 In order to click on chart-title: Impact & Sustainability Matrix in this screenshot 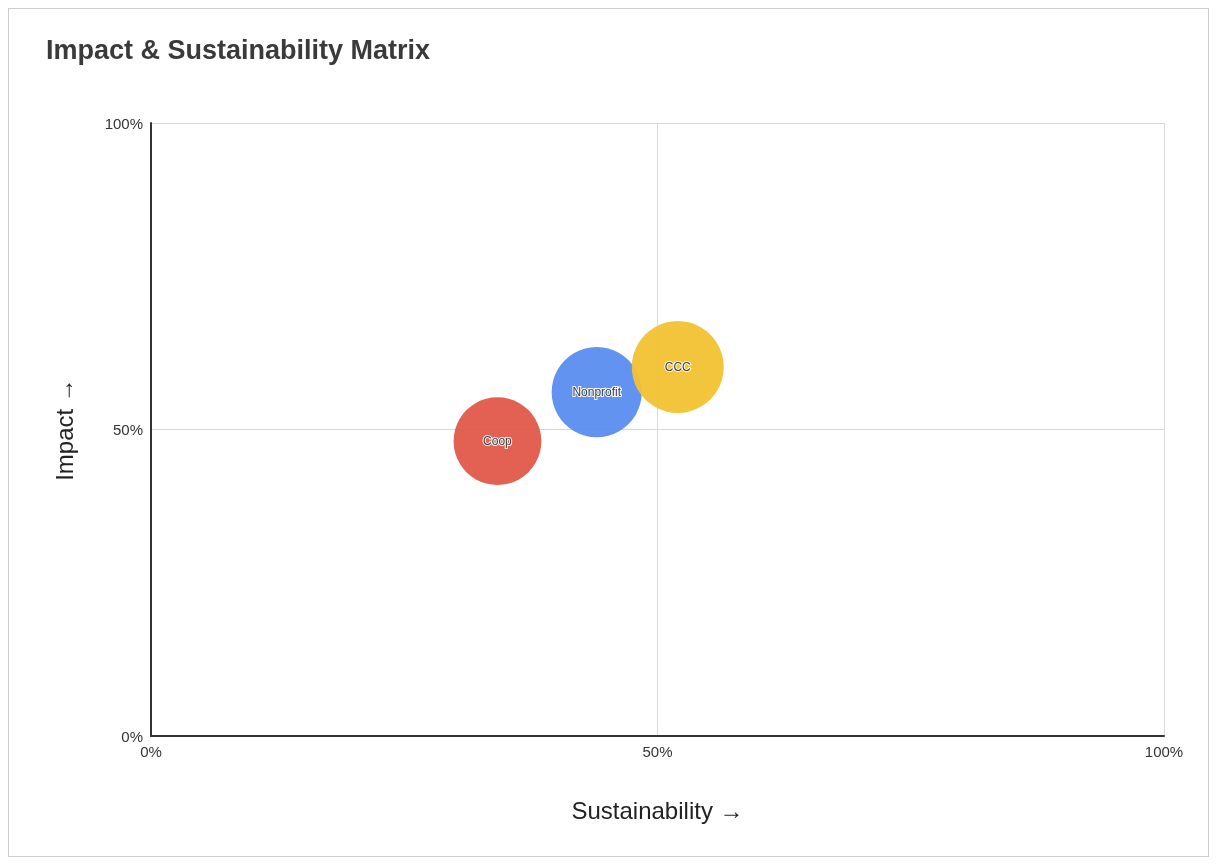, I will do `click(238, 49)`.